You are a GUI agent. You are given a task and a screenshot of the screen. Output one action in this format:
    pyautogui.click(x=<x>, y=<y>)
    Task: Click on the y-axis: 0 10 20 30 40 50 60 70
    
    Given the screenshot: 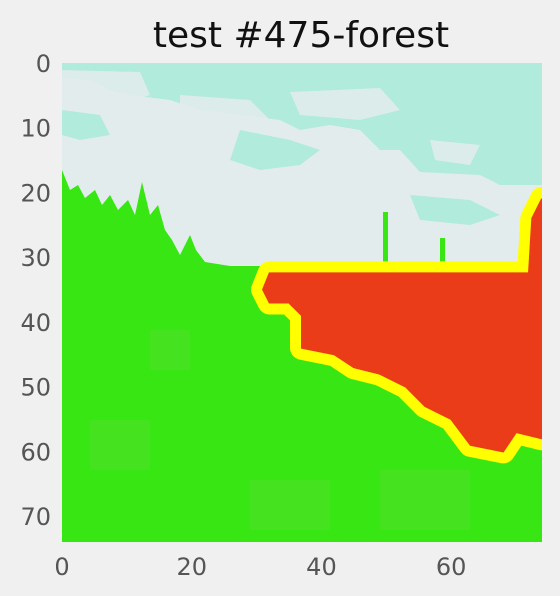 What is the action you would take?
    pyautogui.click(x=35, y=290)
    